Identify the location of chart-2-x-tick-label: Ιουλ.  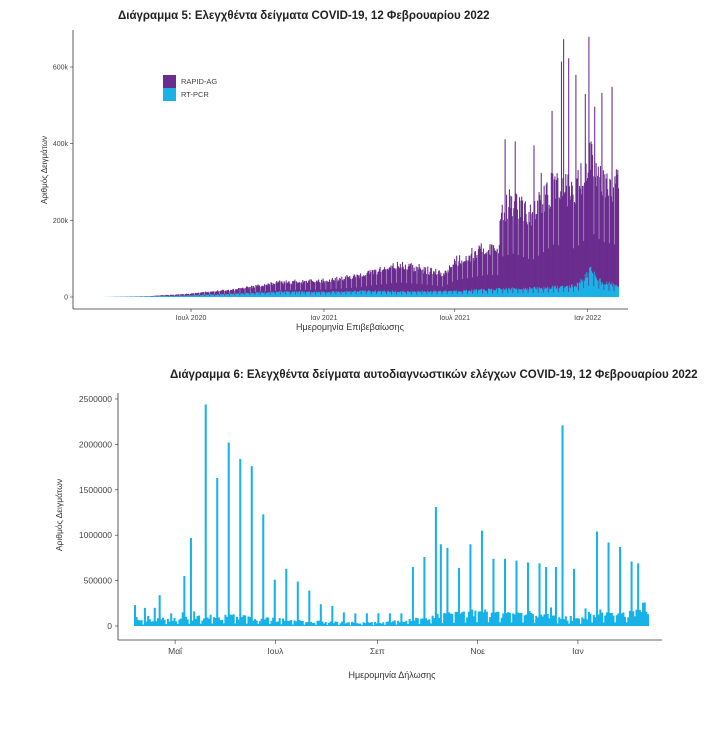
(275, 651).